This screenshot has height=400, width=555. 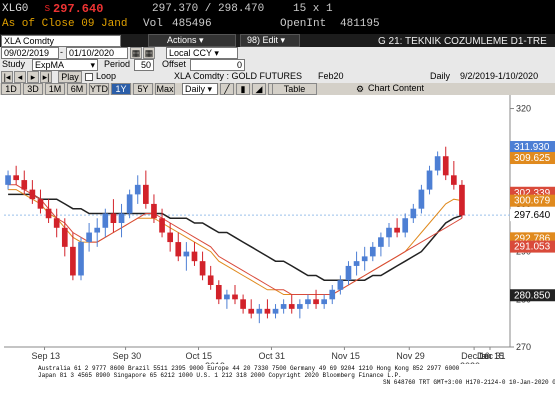 I want to click on line-chart-icon: ╱, so click(x=227, y=89).